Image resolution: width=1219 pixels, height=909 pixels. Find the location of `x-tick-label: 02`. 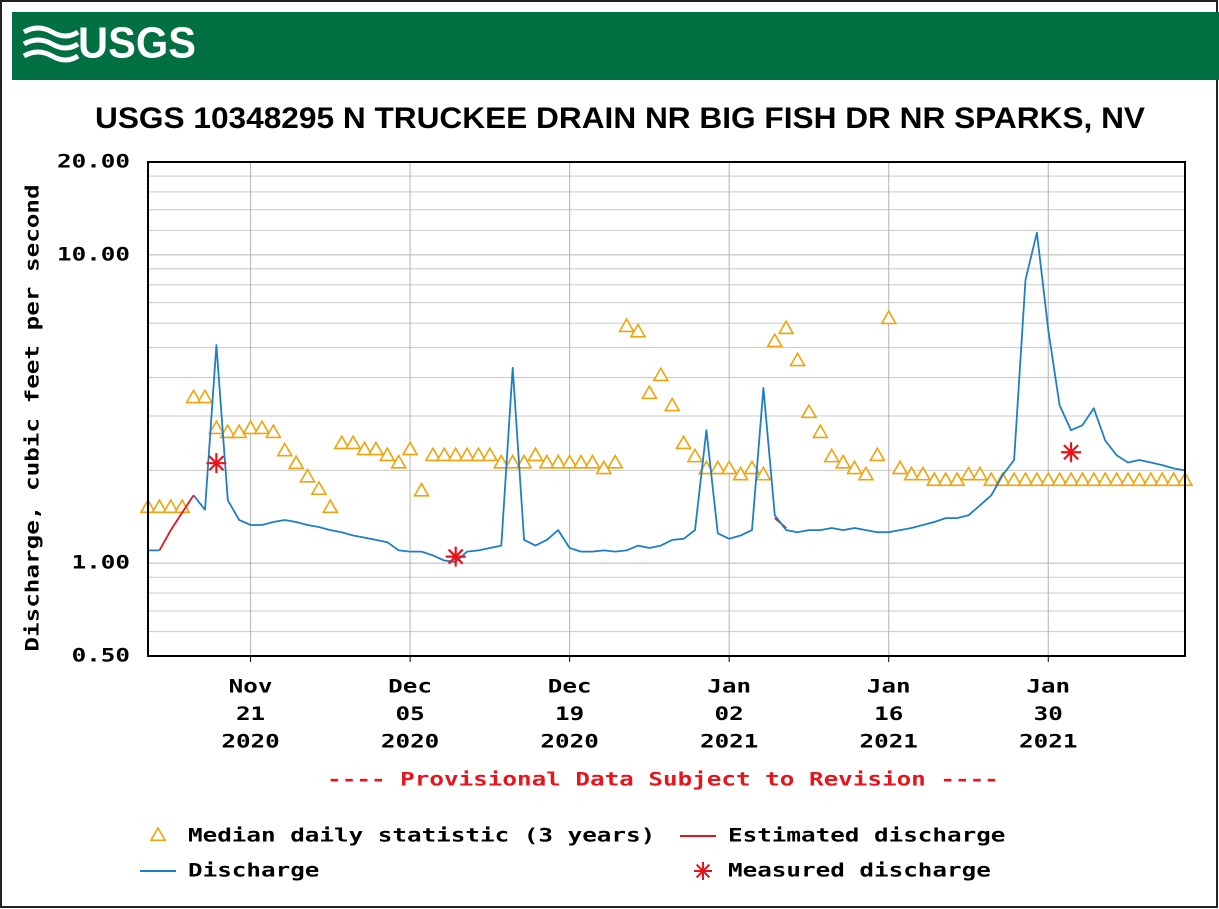

x-tick-label: 02 is located at coordinates (729, 714).